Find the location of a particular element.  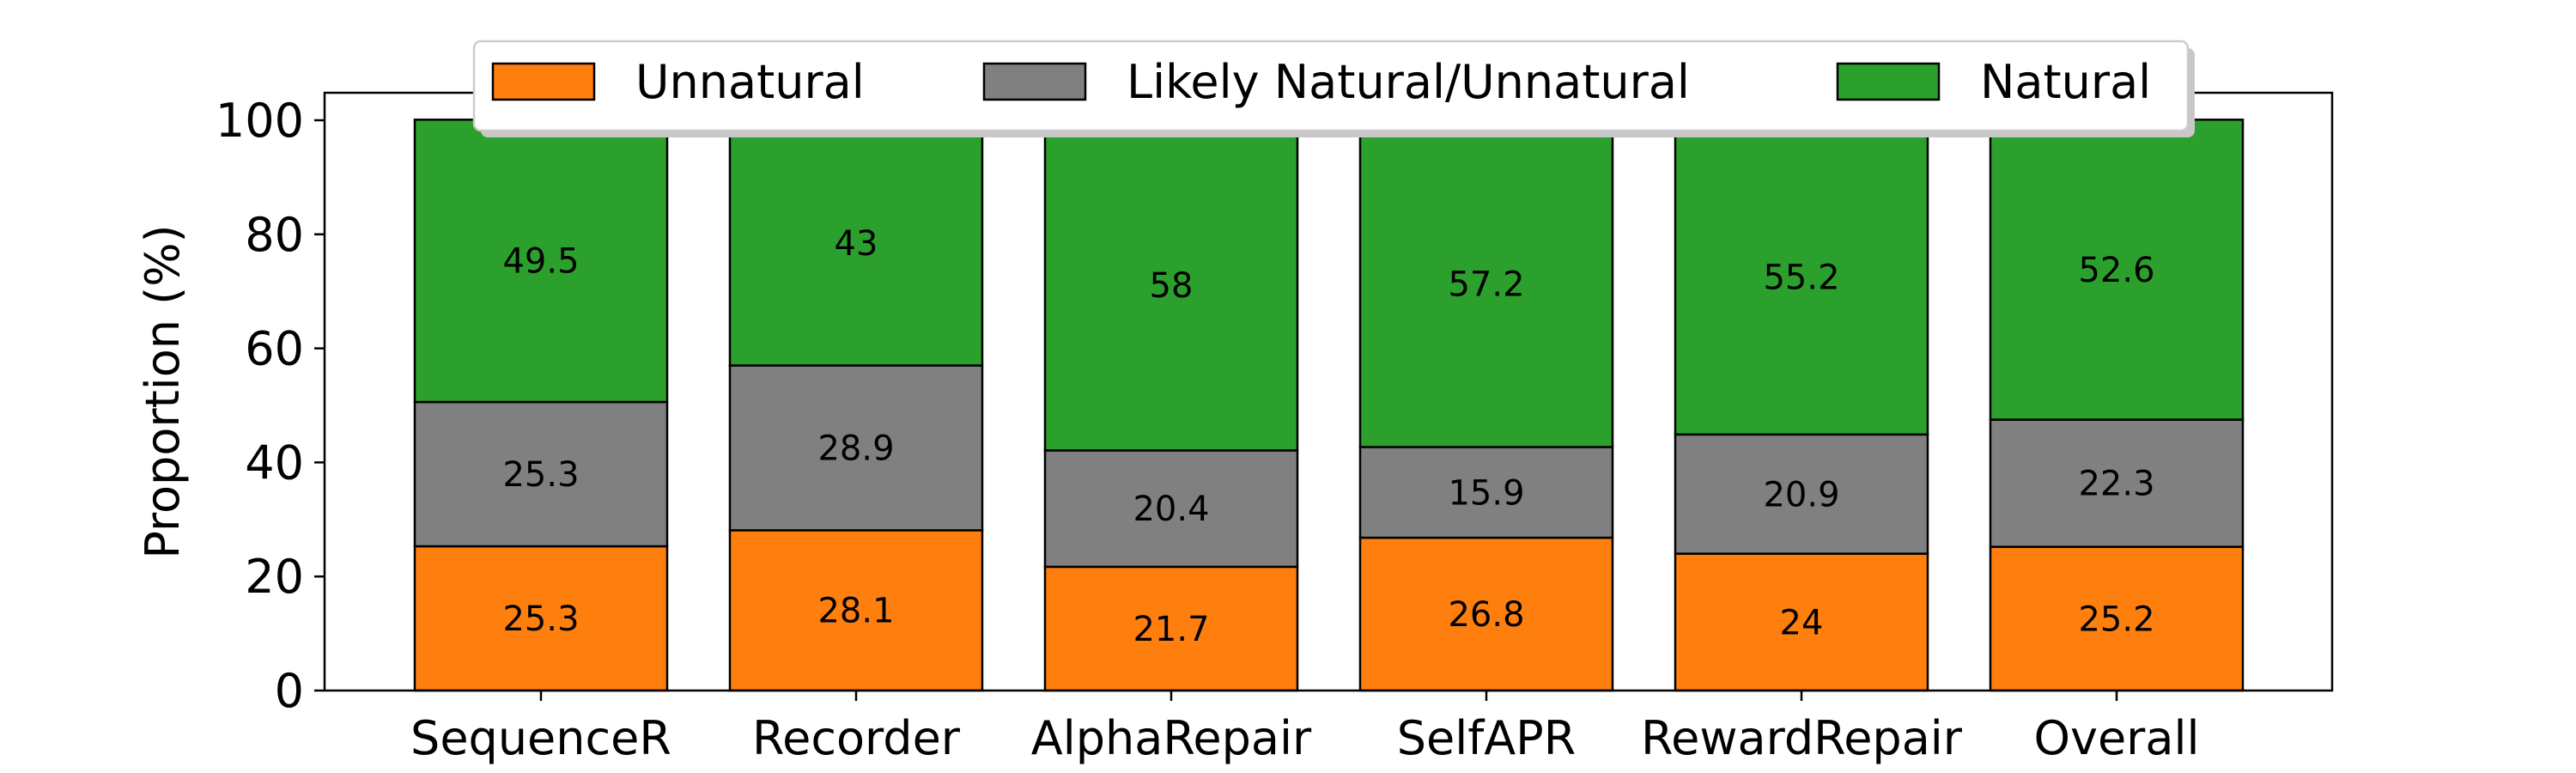

x-tick-label: Overall is located at coordinates (2117, 738).